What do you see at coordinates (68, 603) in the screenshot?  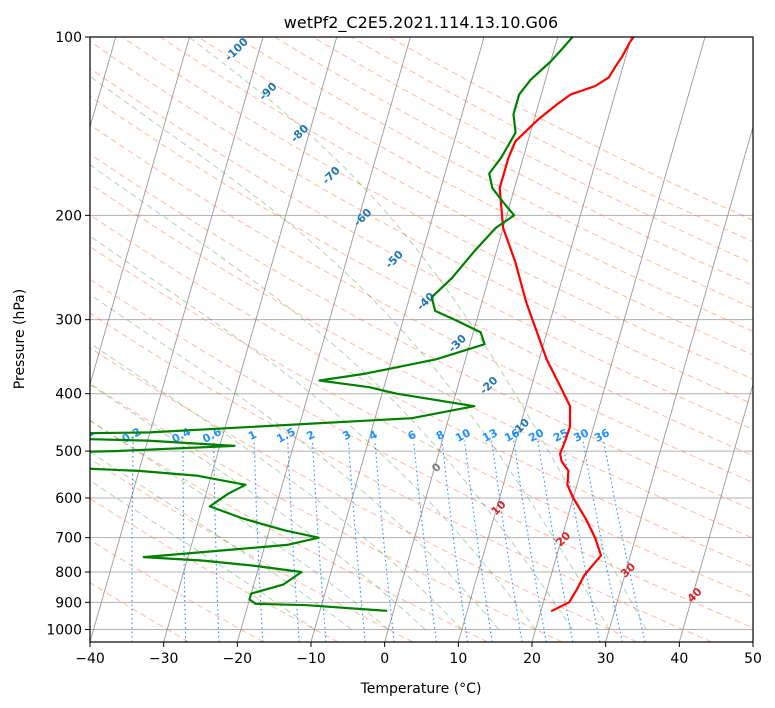 I see `y-tick-label: 900` at bounding box center [68, 603].